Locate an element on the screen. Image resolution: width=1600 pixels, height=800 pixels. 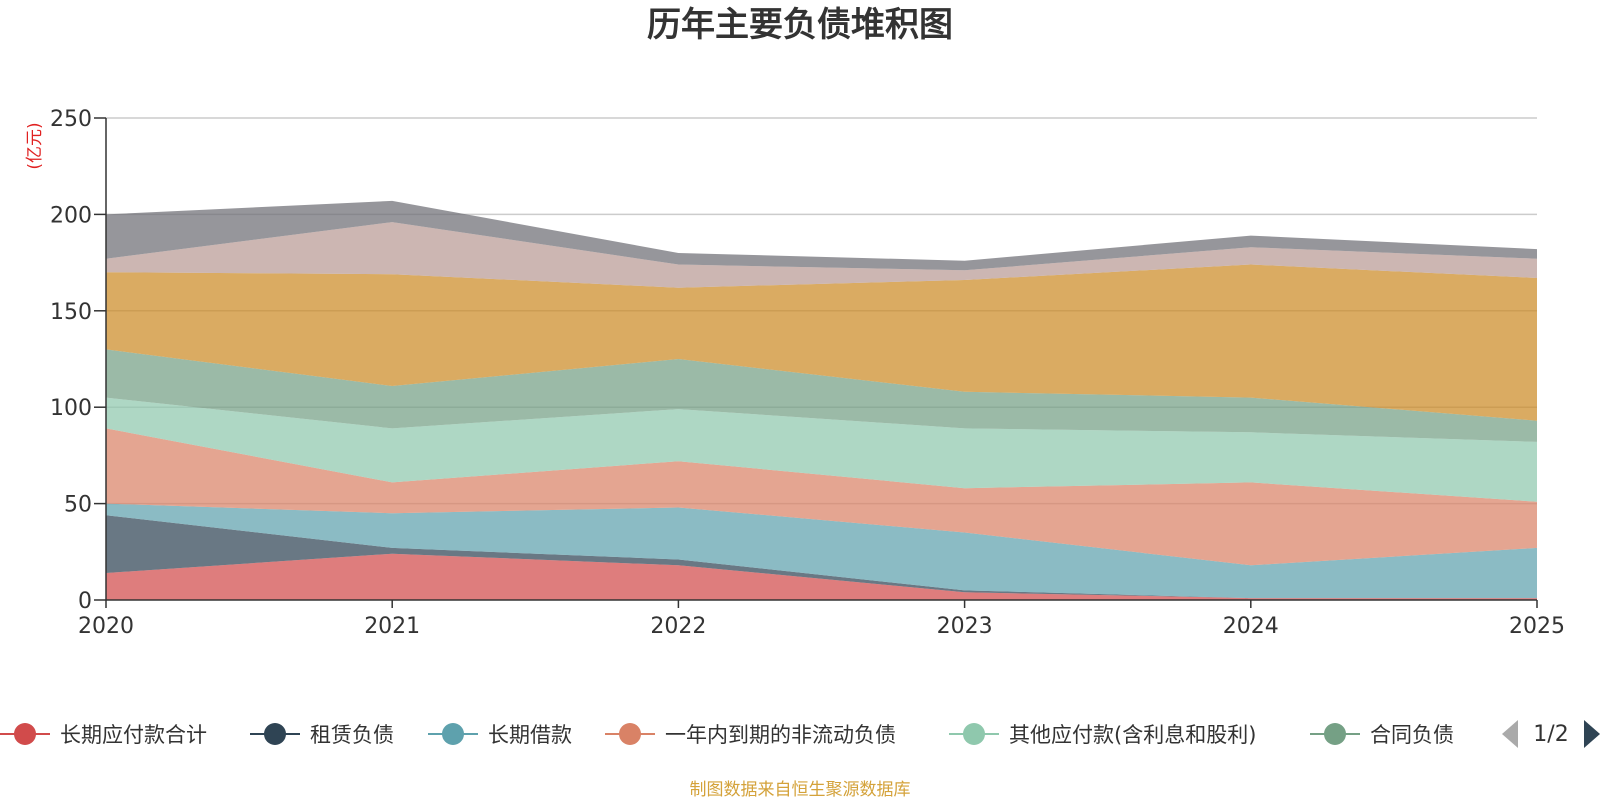
x-tick-label: 2020 is located at coordinates (106, 626).